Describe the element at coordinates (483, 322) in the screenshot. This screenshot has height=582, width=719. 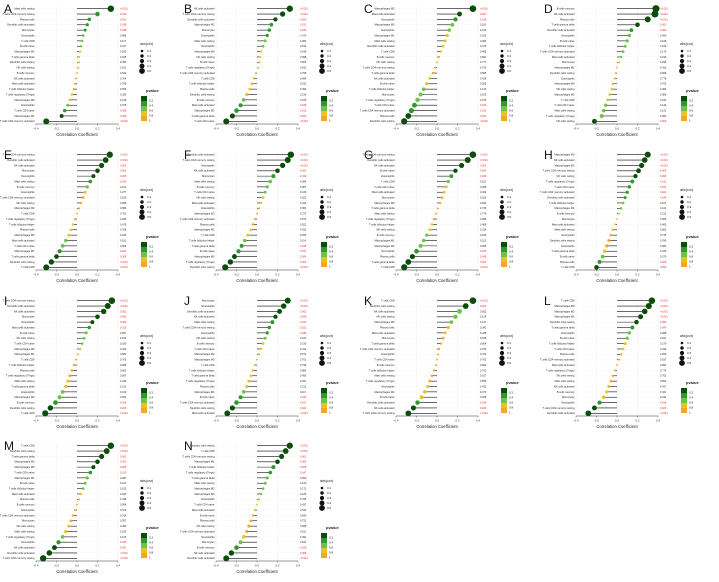
I see `pvalue-label: 0.147` at that location.